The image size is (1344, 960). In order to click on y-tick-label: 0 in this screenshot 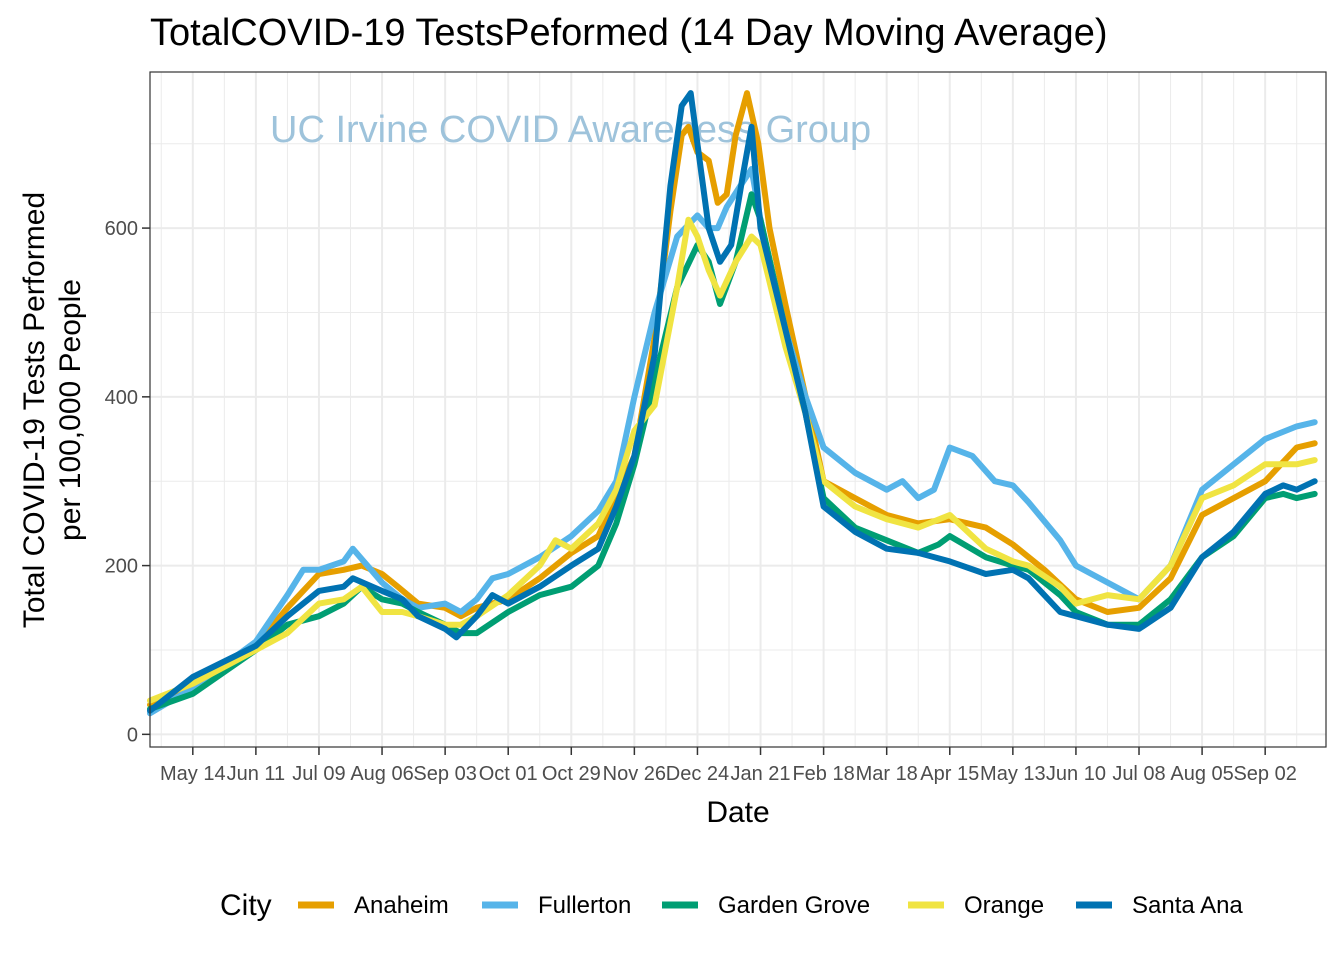, I will do `click(132, 735)`.